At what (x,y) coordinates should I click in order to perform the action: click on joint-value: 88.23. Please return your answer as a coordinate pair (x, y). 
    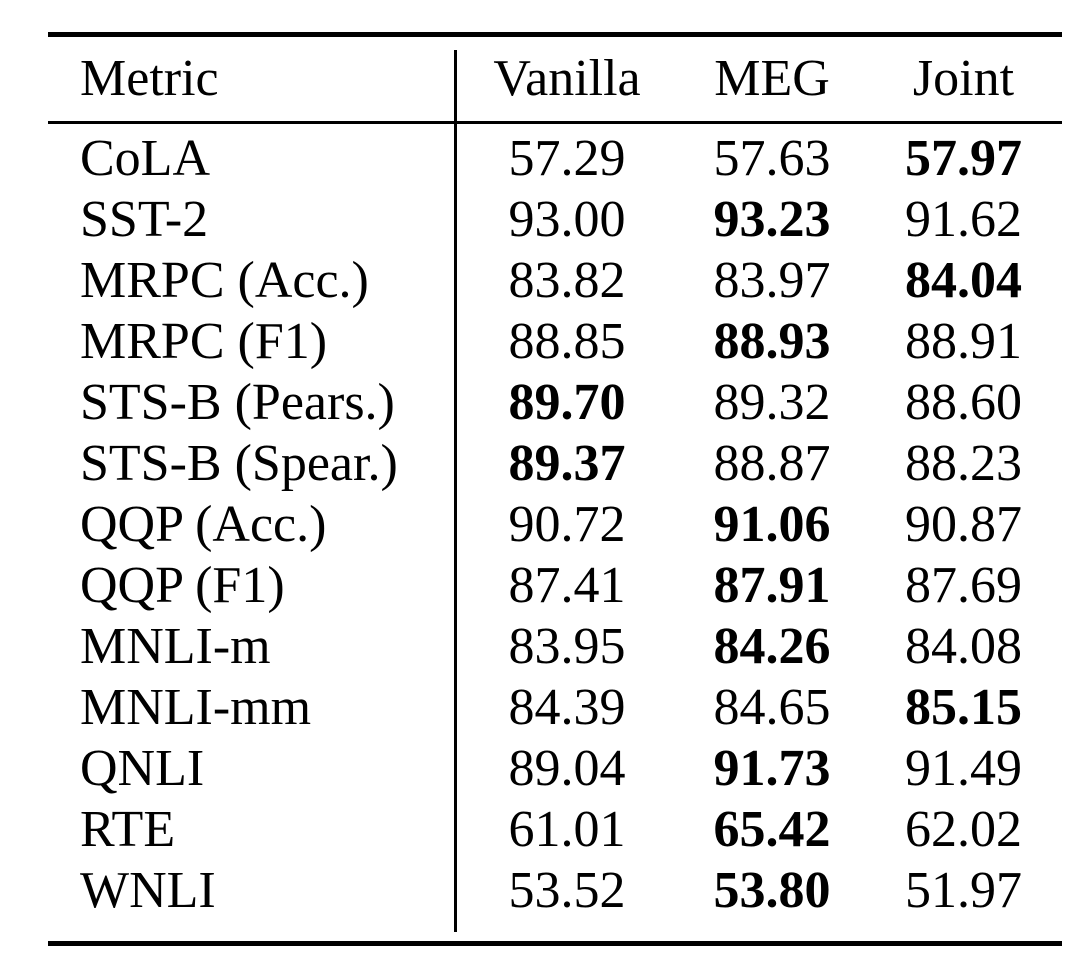
    Looking at the image, I should click on (963, 463).